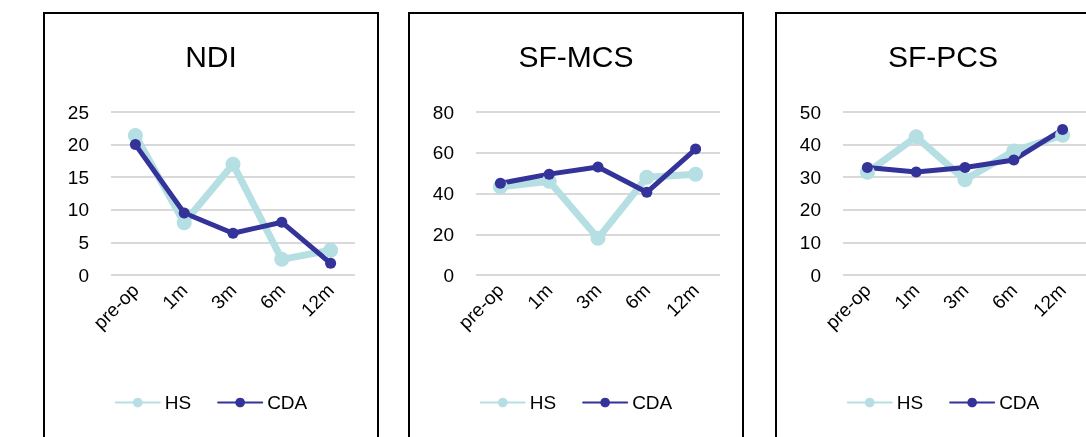 Image resolution: width=1086 pixels, height=437 pixels. Describe the element at coordinates (576, 56) in the screenshot. I see `chart-title: SF-MCS` at that location.